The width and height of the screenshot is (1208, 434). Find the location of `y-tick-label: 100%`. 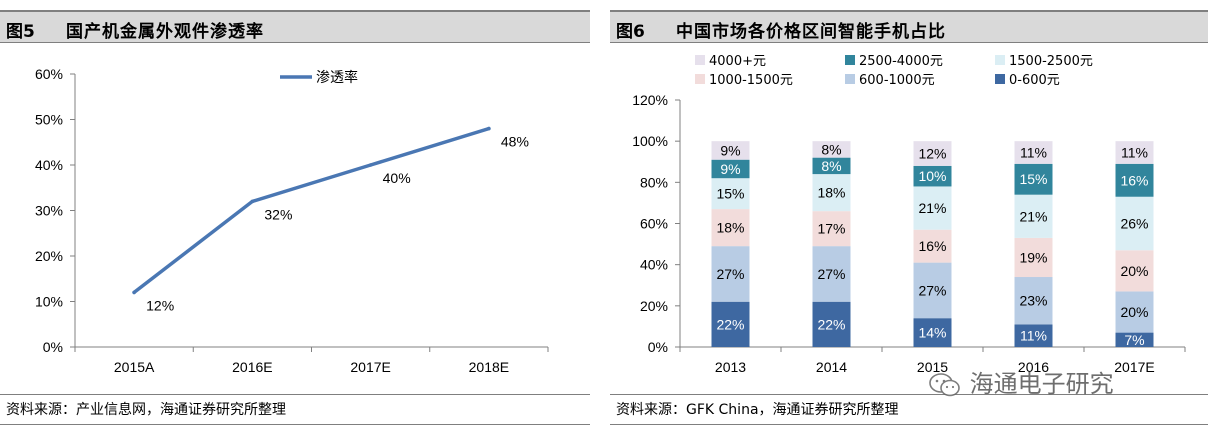

y-tick-label: 100% is located at coordinates (650, 141).